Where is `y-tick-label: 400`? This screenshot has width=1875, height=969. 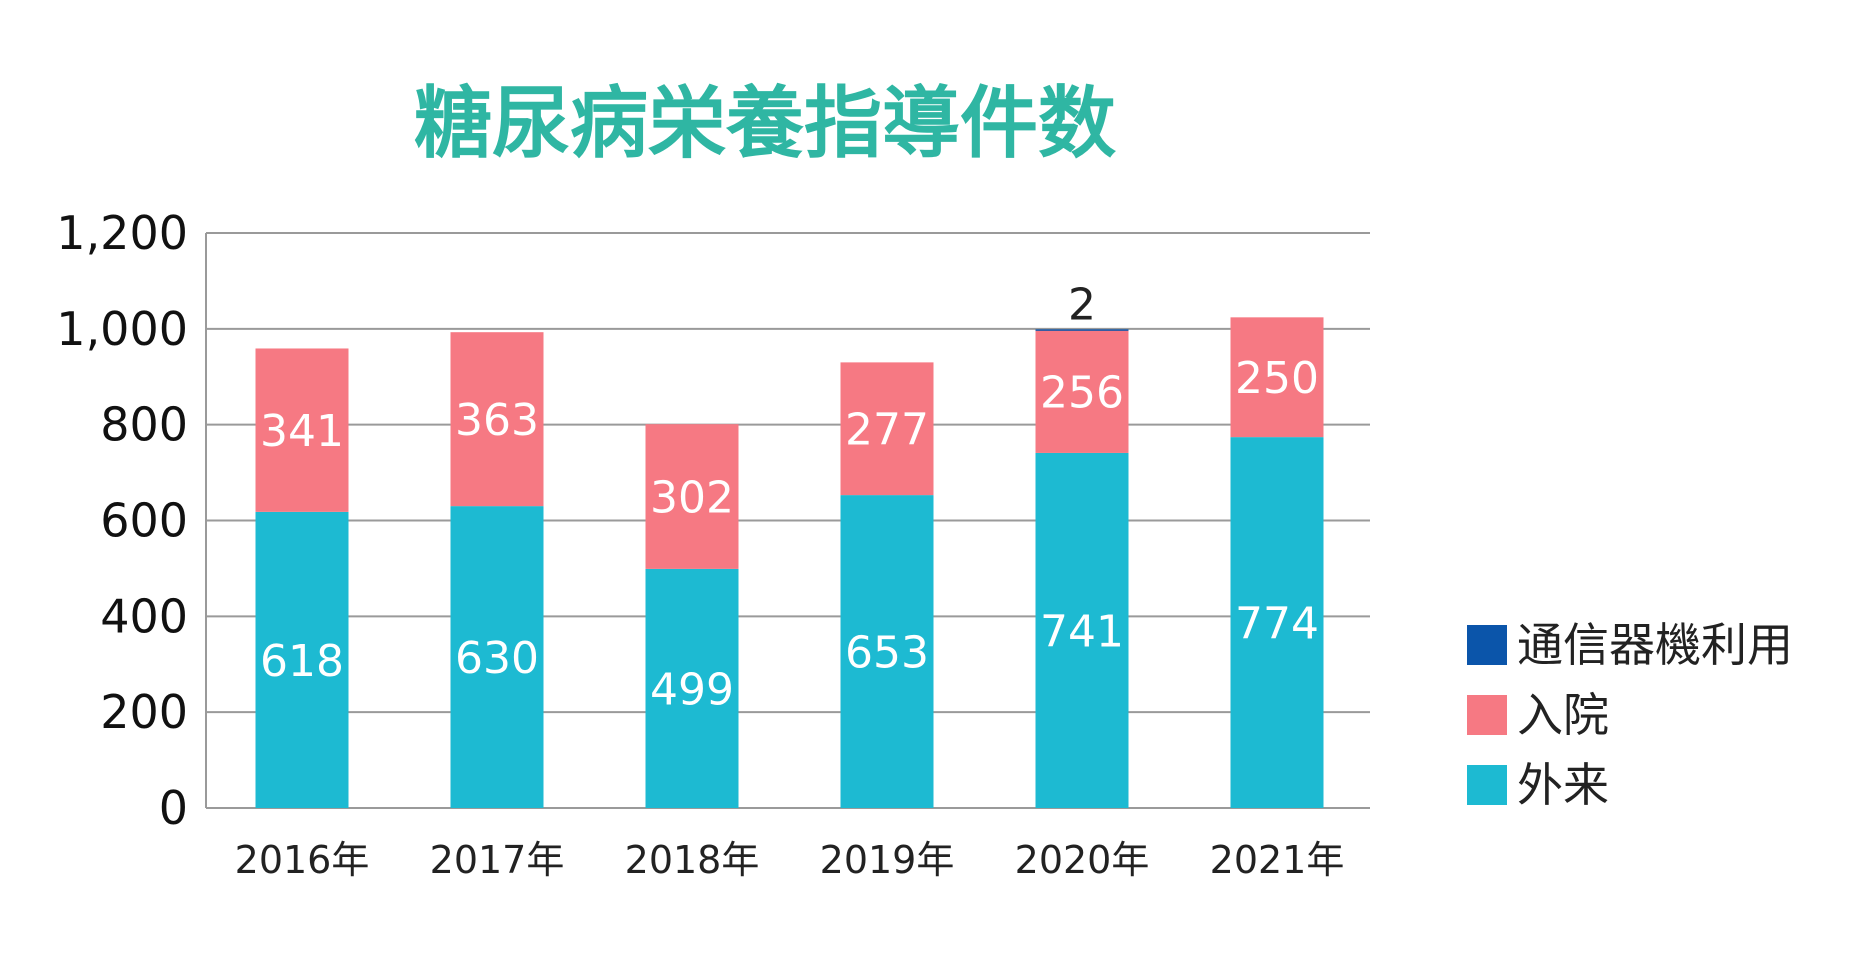 y-tick-label: 400 is located at coordinates (144, 616).